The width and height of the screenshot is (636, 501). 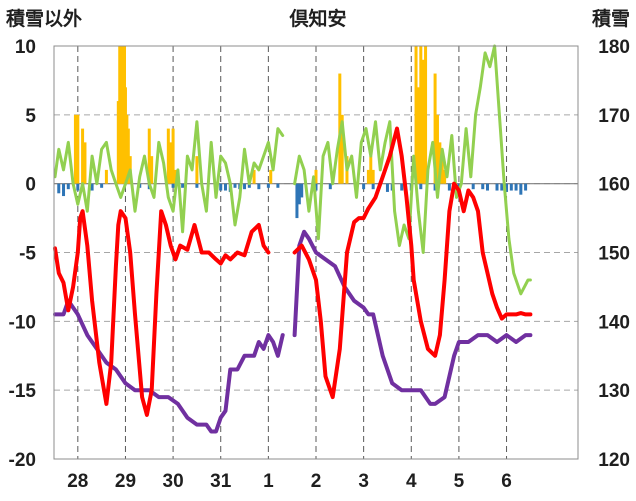 What do you see at coordinates (614, 391) in the screenshot?
I see `right-tick-label: 130` at bounding box center [614, 391].